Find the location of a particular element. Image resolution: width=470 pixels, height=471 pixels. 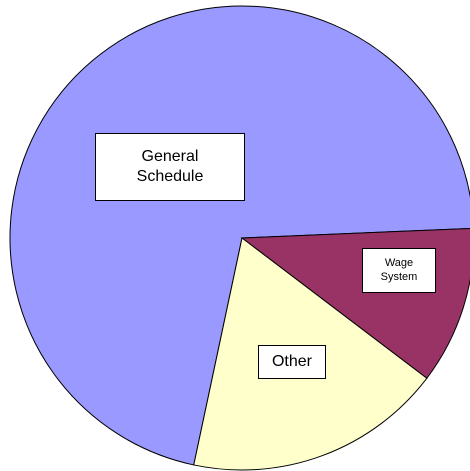

slice-label: Wage System is located at coordinates (399, 270).